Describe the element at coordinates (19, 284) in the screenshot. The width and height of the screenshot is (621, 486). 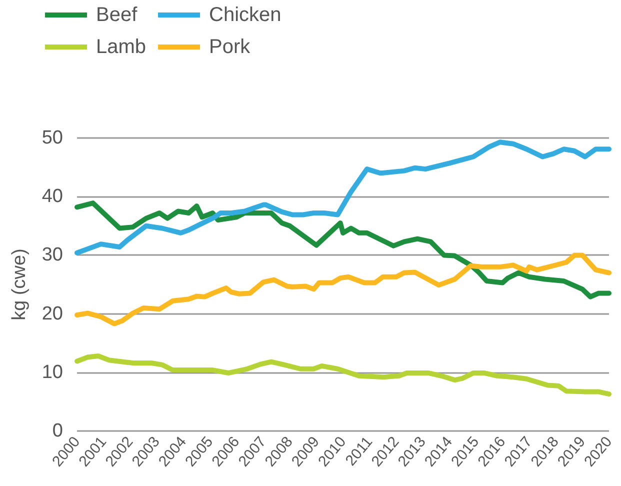
I see `y-axis-title: kg (cwe)` at that location.